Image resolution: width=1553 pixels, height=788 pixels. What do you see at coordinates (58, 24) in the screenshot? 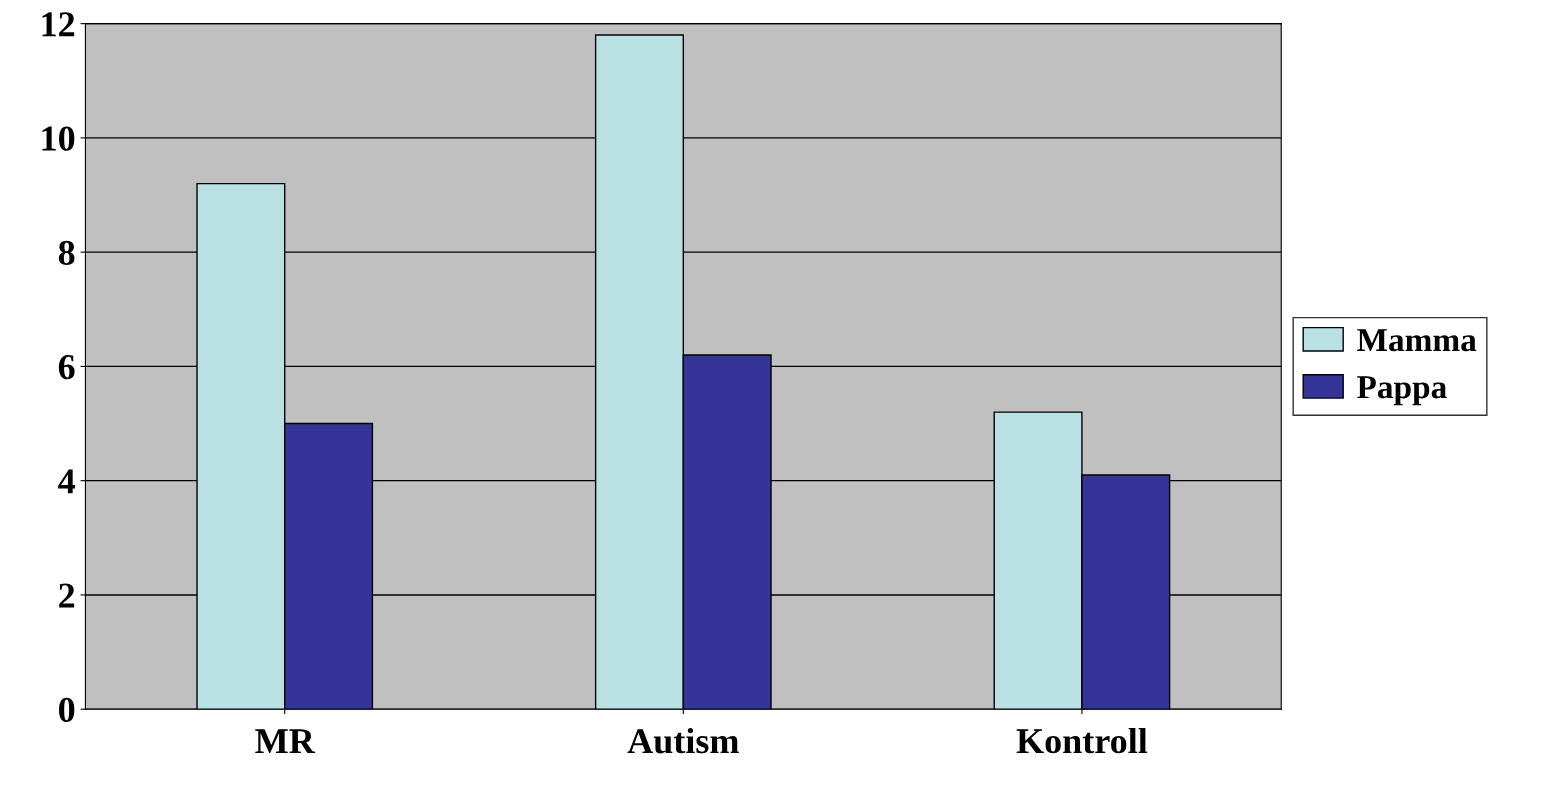
I see `y-tick-label: 12` at bounding box center [58, 24].